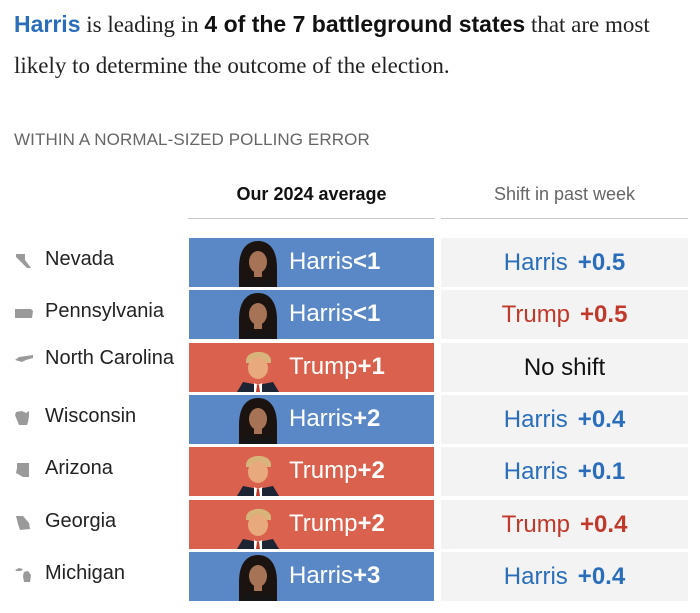 This screenshot has height=613, width=700. I want to click on shift-cell: Harris +0.1, so click(564, 471).